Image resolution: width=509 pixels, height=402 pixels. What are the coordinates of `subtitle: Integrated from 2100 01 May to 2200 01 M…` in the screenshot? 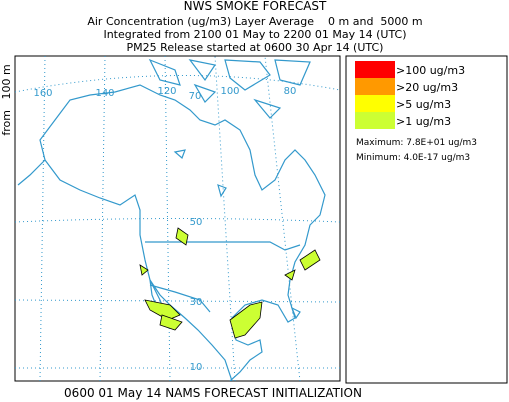 It's located at (254, 34).